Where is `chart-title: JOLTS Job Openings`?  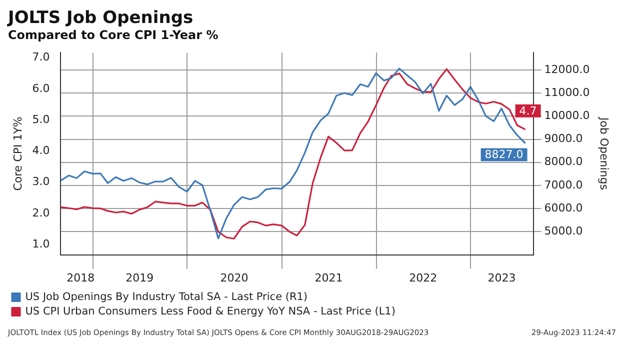
chart-title: JOLTS Job Openings is located at coordinates (101, 18).